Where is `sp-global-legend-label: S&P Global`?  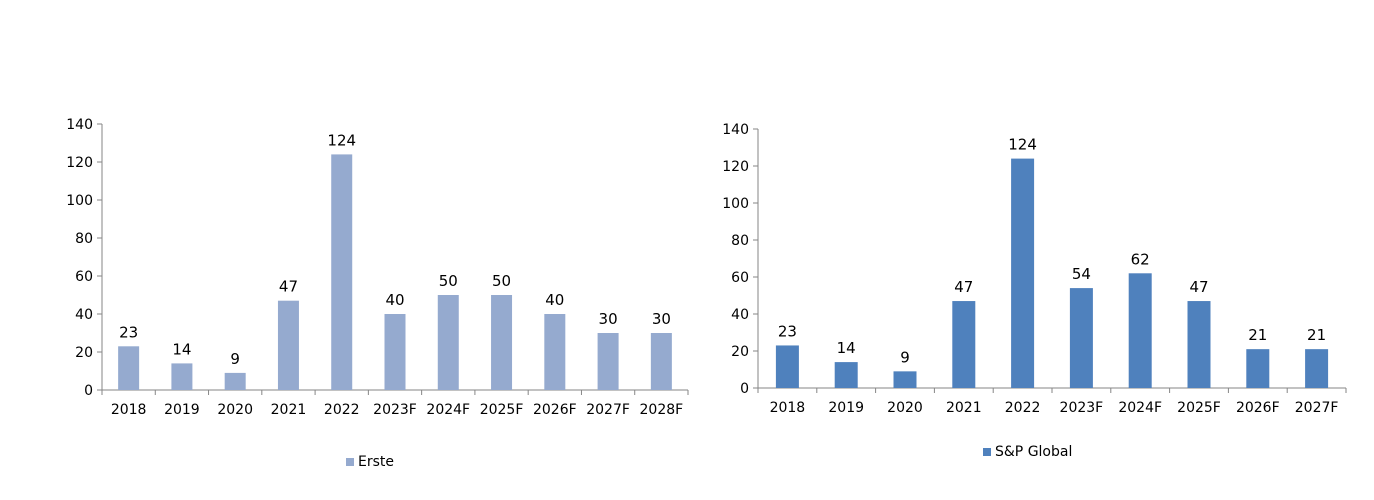 sp-global-legend-label: S&P Global is located at coordinates (1034, 452).